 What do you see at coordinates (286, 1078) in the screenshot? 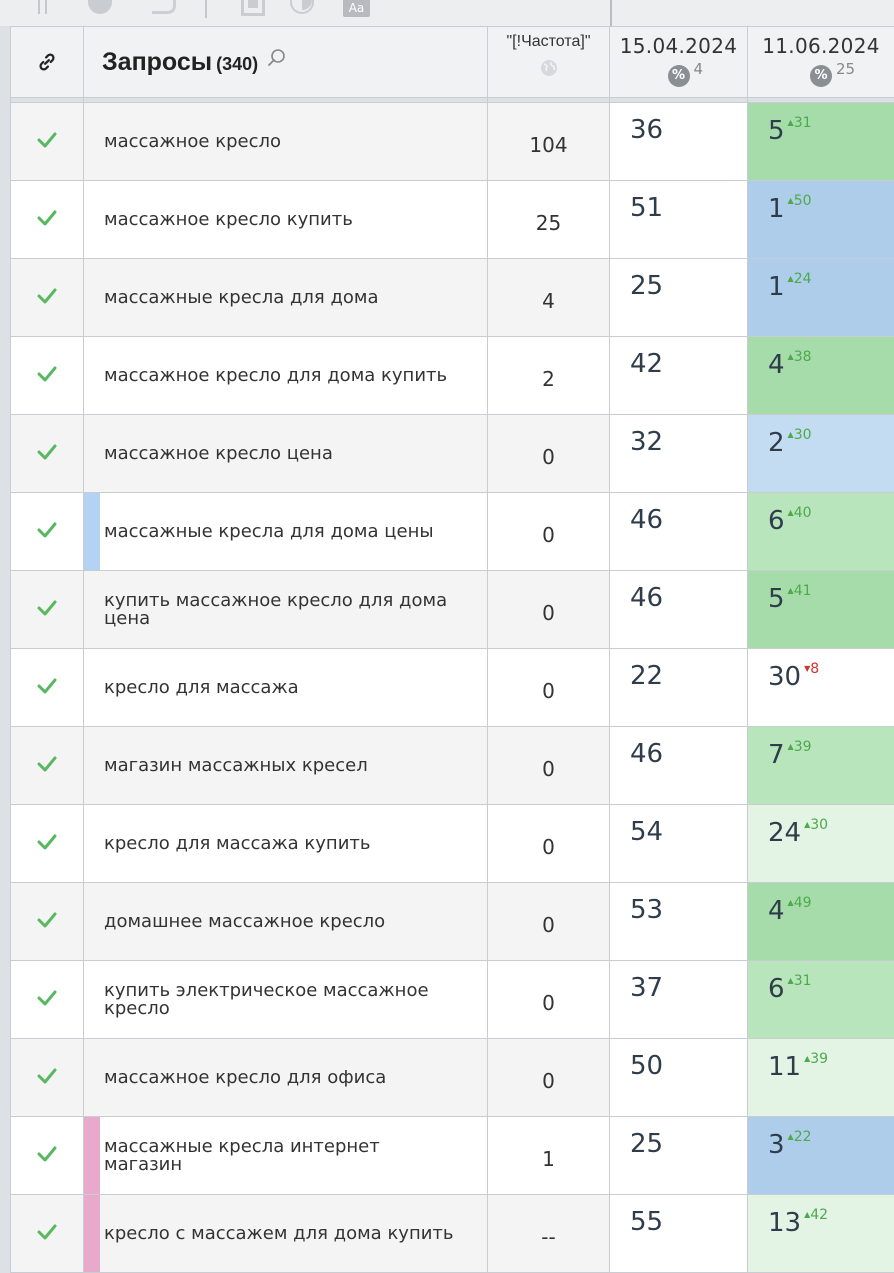
I see `query-cell: массажное кресло для офиса` at bounding box center [286, 1078].